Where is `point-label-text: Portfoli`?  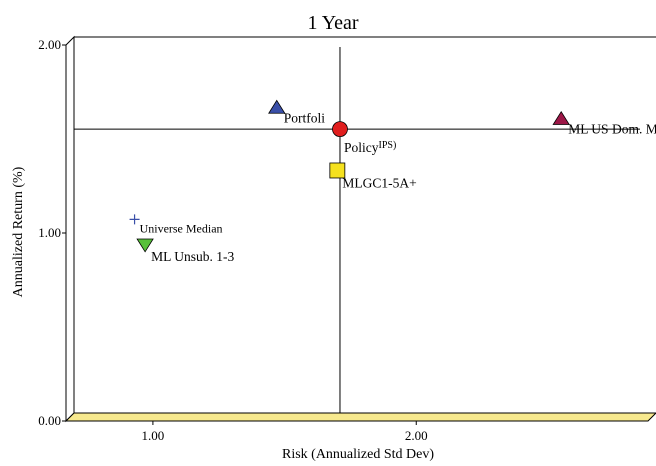 point-label-text: Portfoli is located at coordinates (305, 117).